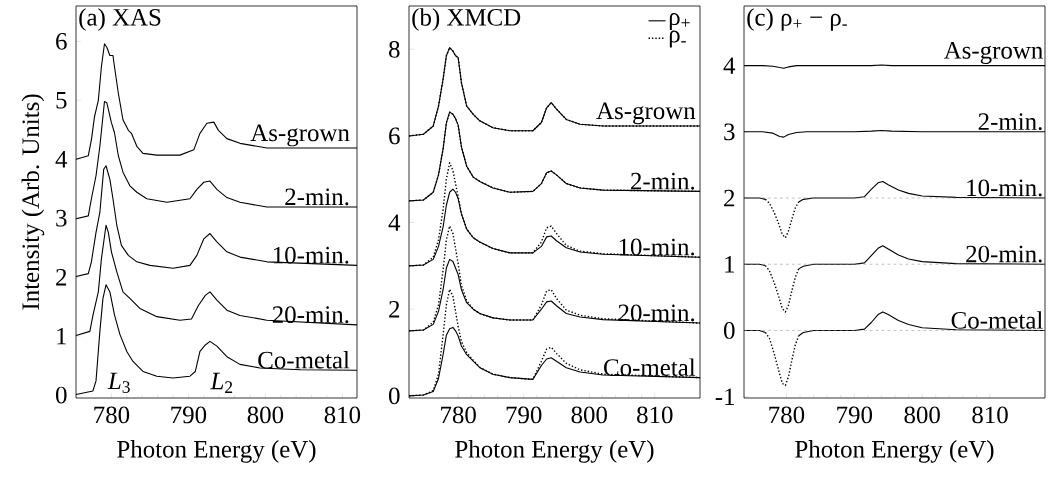 The image size is (1050, 478). Describe the element at coordinates (221, 382) in the screenshot. I see `annotation: L$_{2}$` at that location.